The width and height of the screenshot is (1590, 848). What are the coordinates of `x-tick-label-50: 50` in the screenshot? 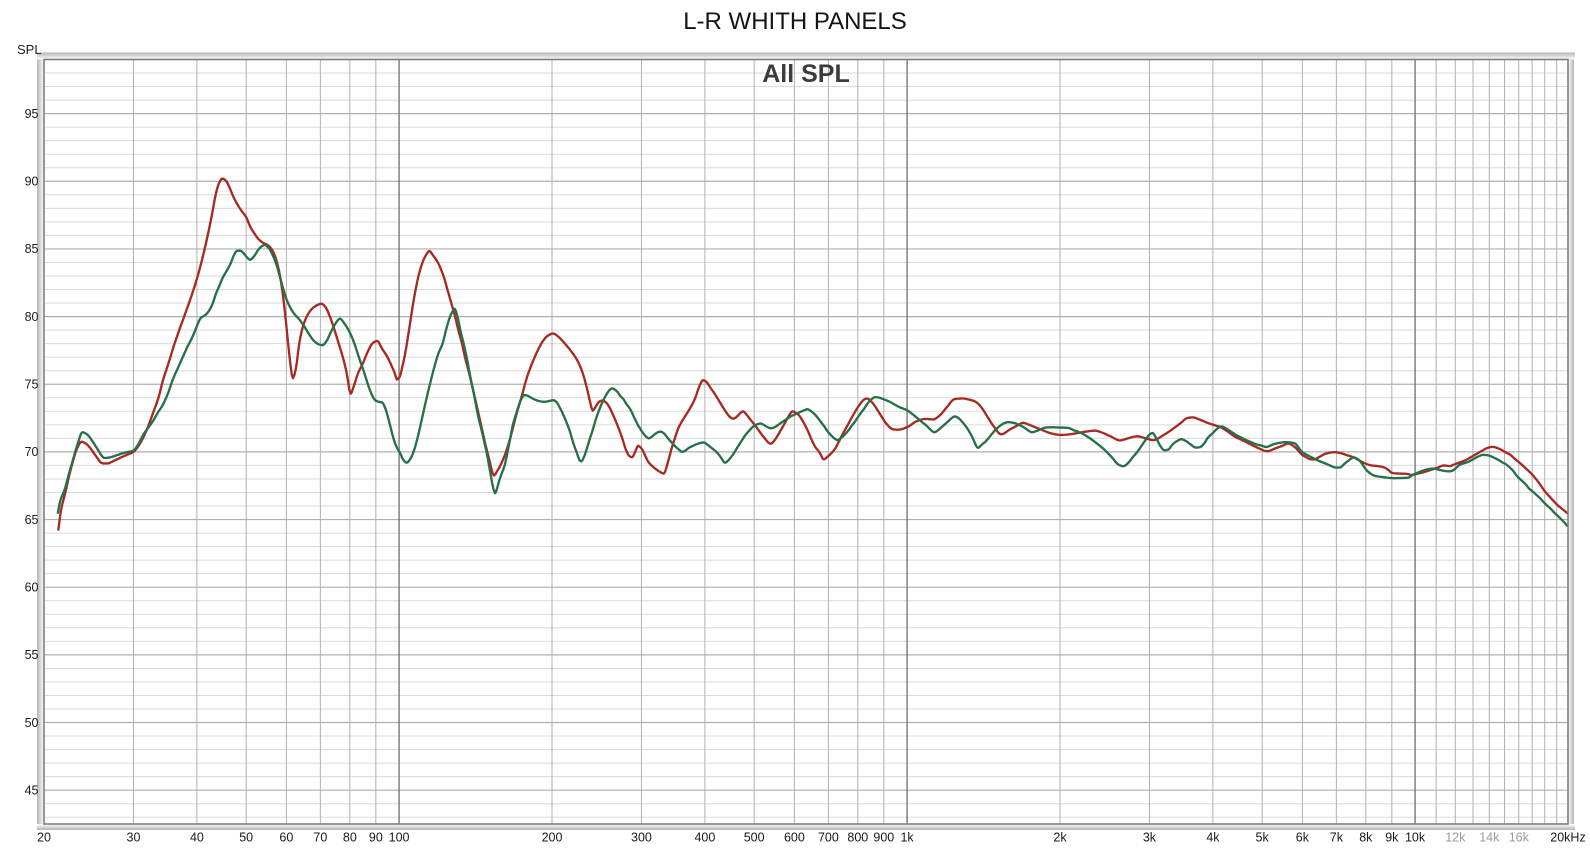 It's located at (246, 838).